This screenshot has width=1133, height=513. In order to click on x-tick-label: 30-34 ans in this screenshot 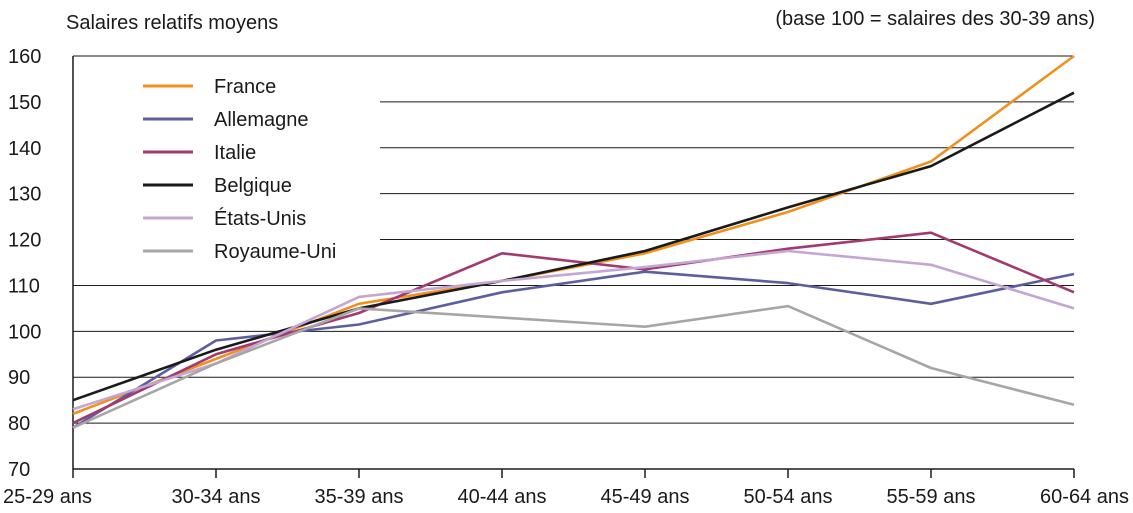, I will do `click(216, 497)`.